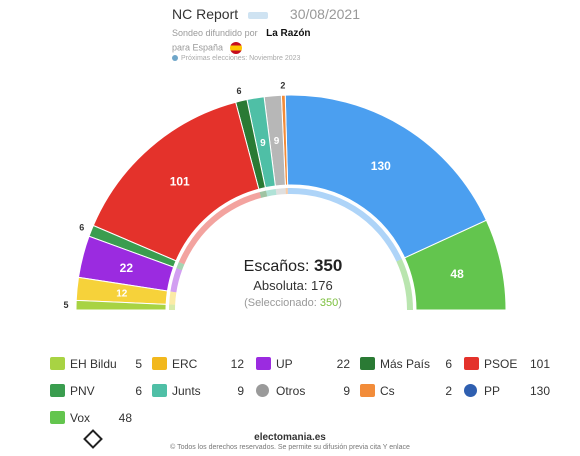 The height and width of the screenshot is (456, 580). What do you see at coordinates (185, 364) in the screenshot?
I see `legend-name: ERC` at bounding box center [185, 364].